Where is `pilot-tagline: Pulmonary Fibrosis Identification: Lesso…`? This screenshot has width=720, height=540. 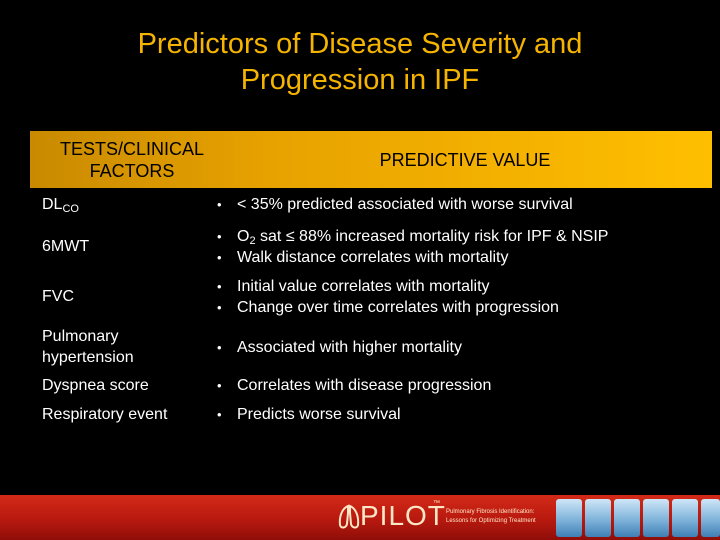
pilot-tagline: Pulmonary Fibrosis Identification: Lesso… is located at coordinates (501, 517).